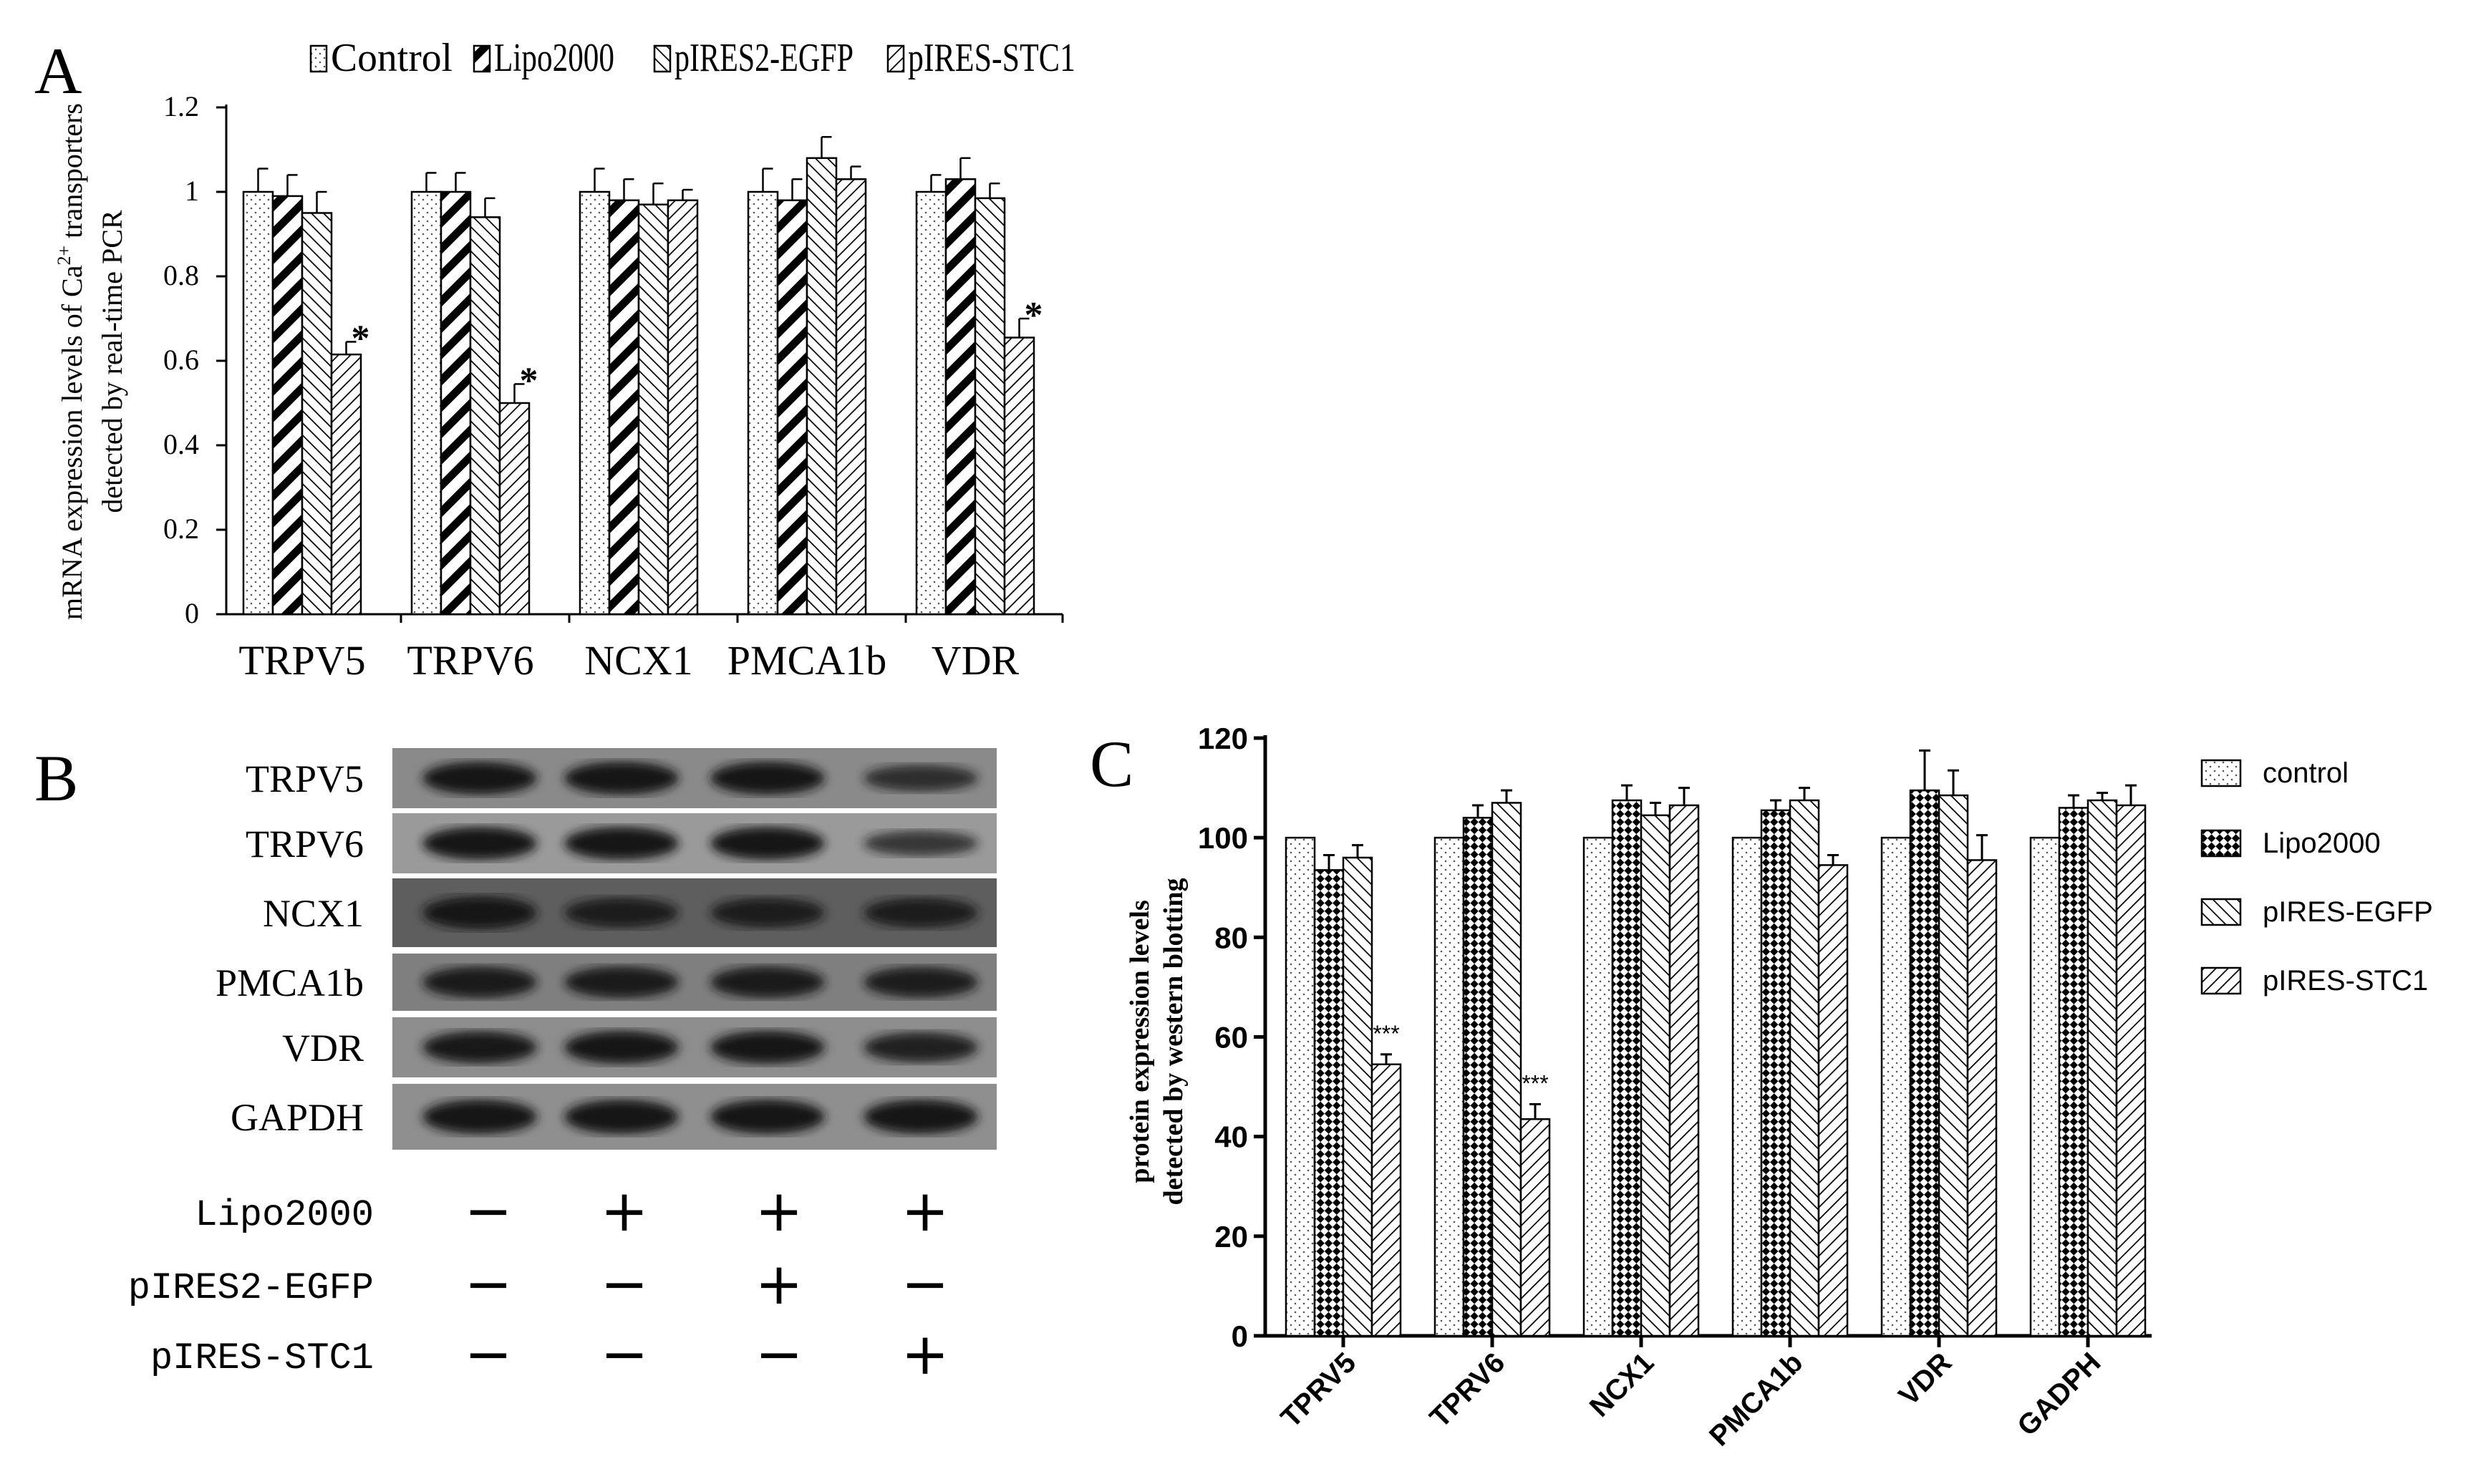 The height and width of the screenshot is (1484, 2471). What do you see at coordinates (323, 1048) in the screenshot?
I see `blot-label-vdr: VDR` at bounding box center [323, 1048].